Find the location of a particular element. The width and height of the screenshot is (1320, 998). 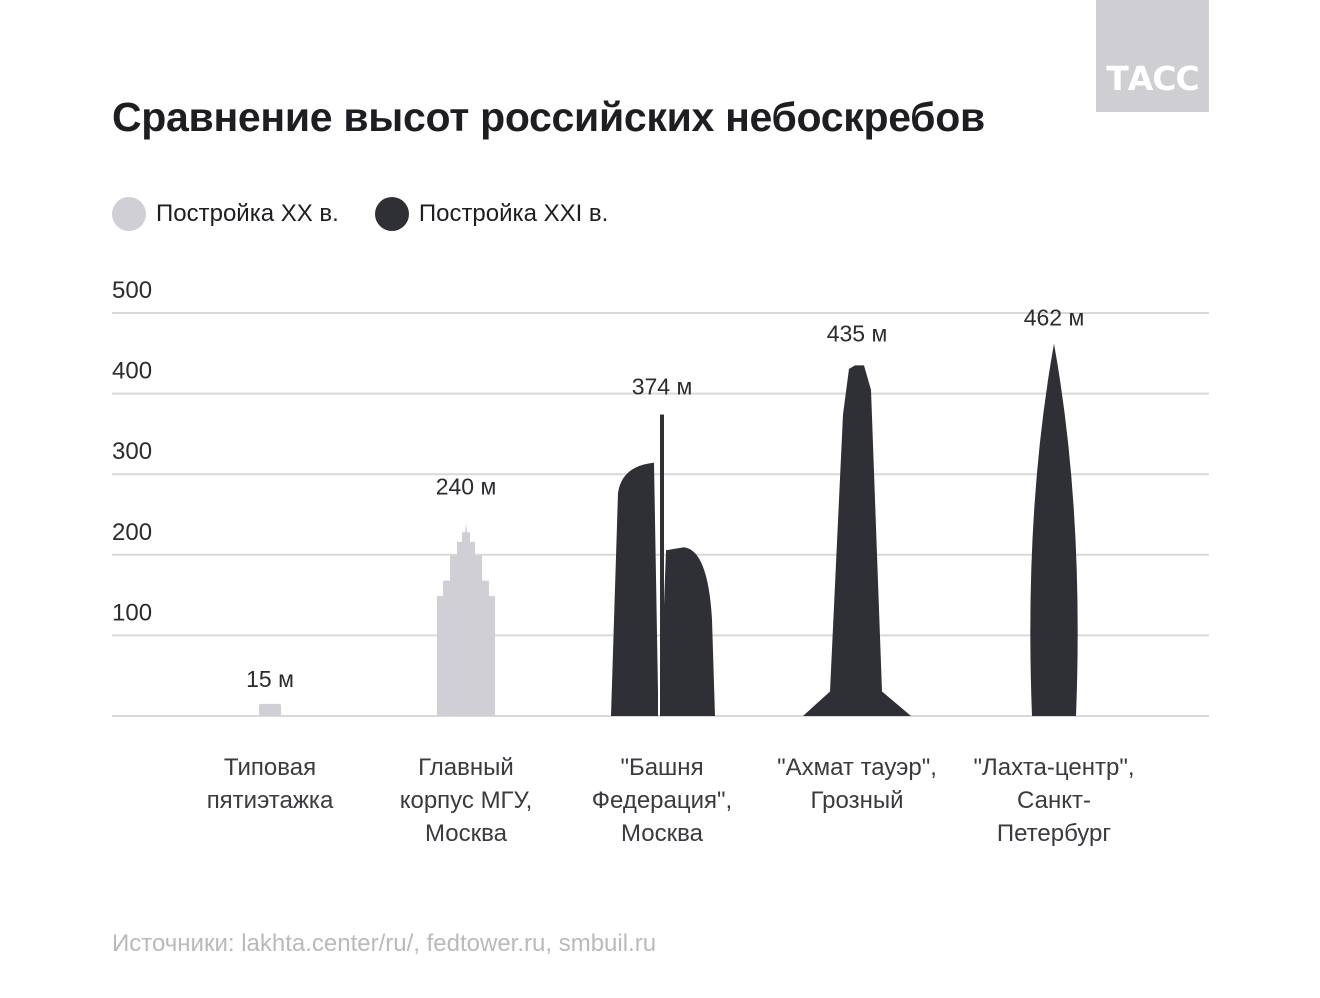

category-label-line: "Лахта-центр", is located at coordinates (1053, 767).